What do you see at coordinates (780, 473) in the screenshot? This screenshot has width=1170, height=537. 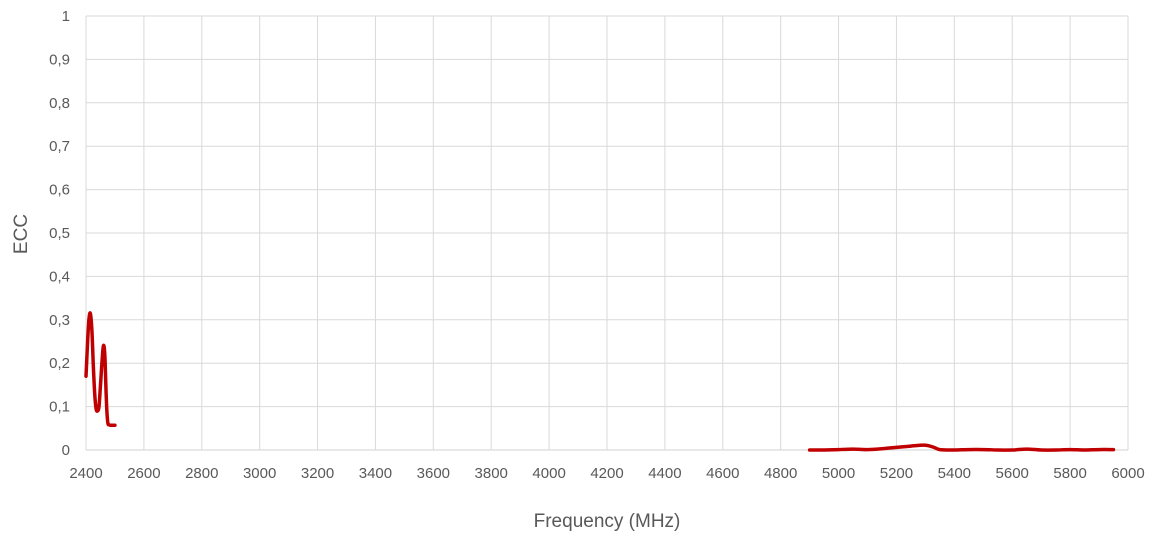 I see `x-tick-label: 4800` at bounding box center [780, 473].